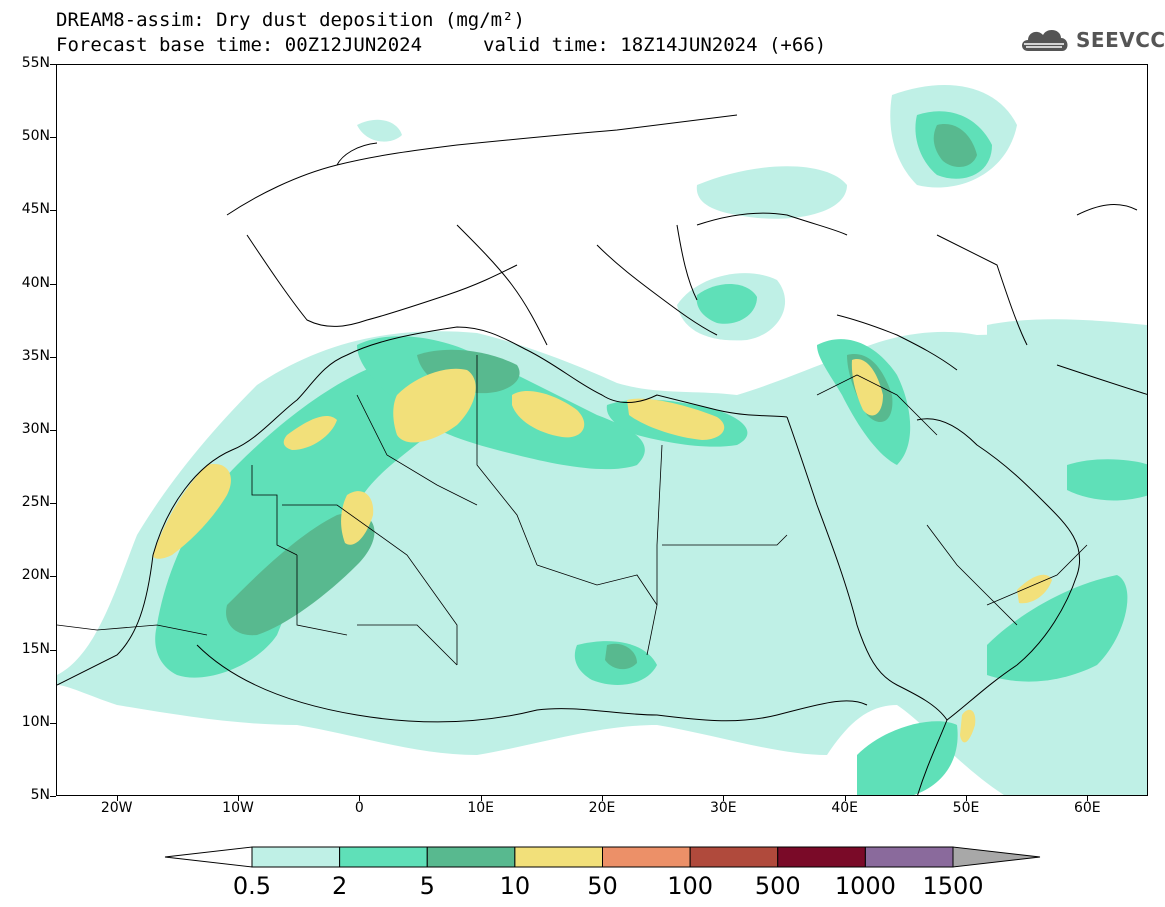 The width and height of the screenshot is (1165, 907). What do you see at coordinates (35, 721) in the screenshot?
I see `latitude-label: 10N` at bounding box center [35, 721].